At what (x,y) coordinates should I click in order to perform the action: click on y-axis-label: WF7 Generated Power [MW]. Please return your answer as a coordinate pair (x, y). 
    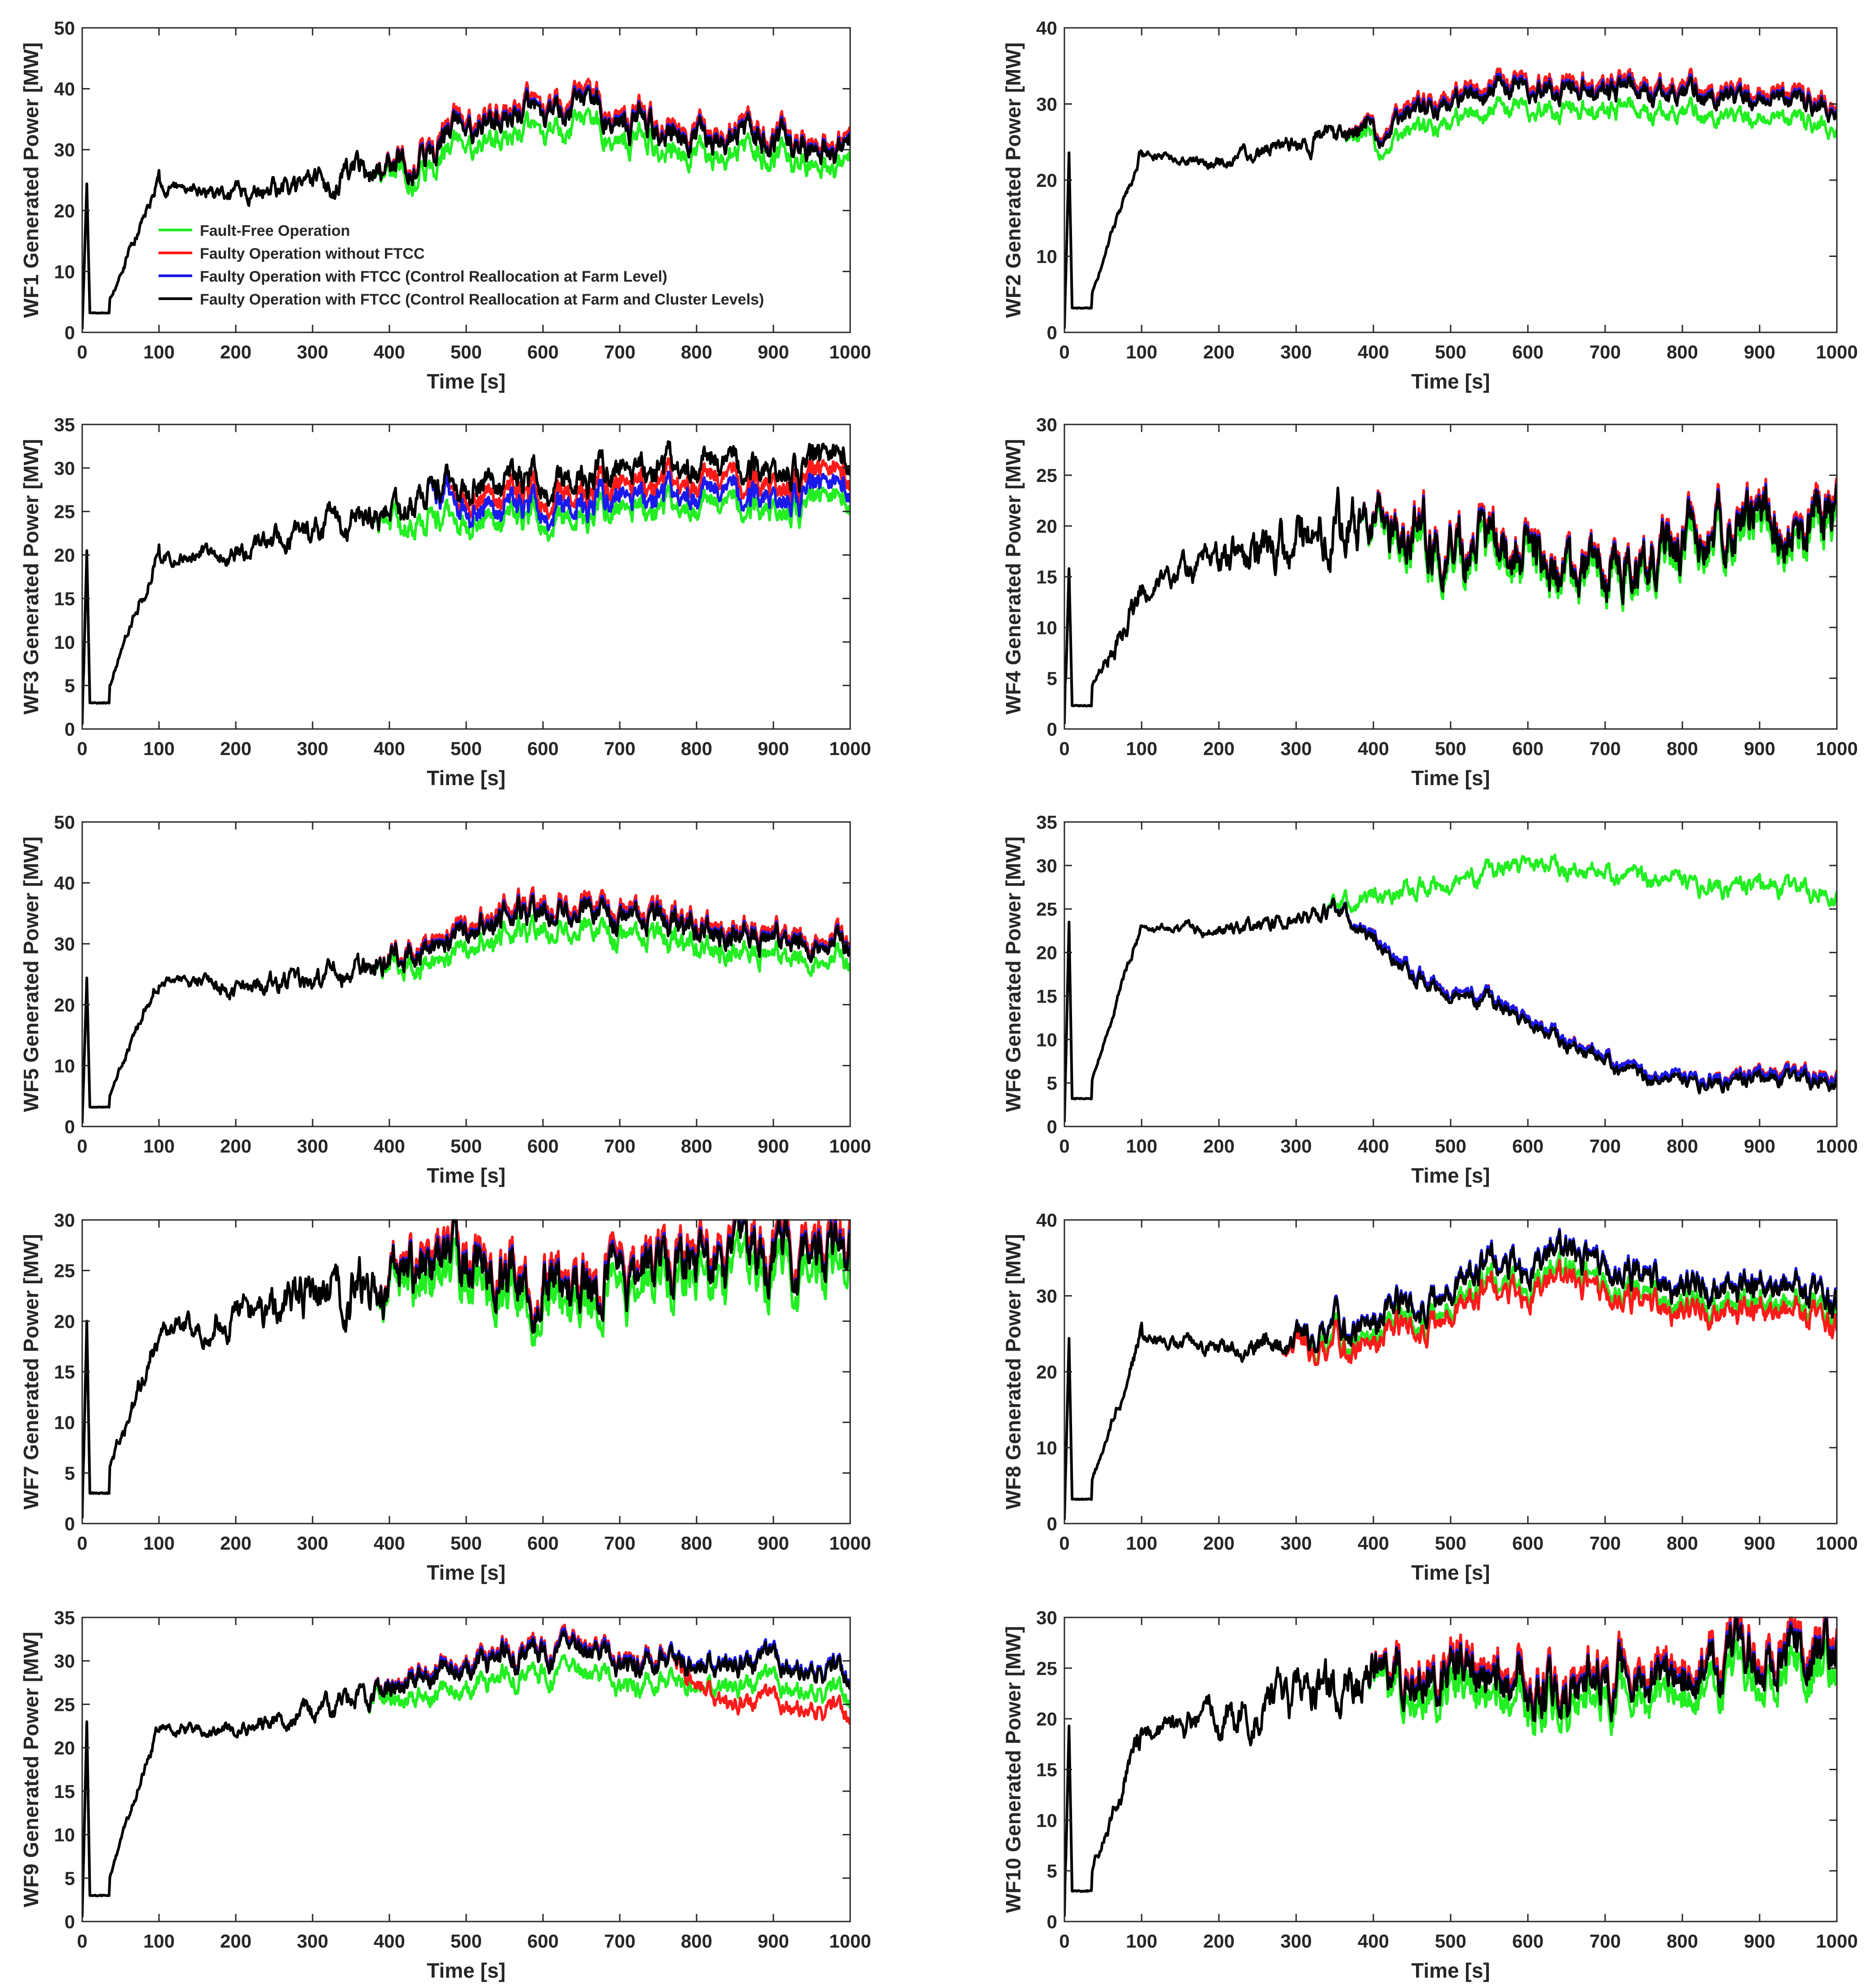
    Looking at the image, I should click on (31, 1371).